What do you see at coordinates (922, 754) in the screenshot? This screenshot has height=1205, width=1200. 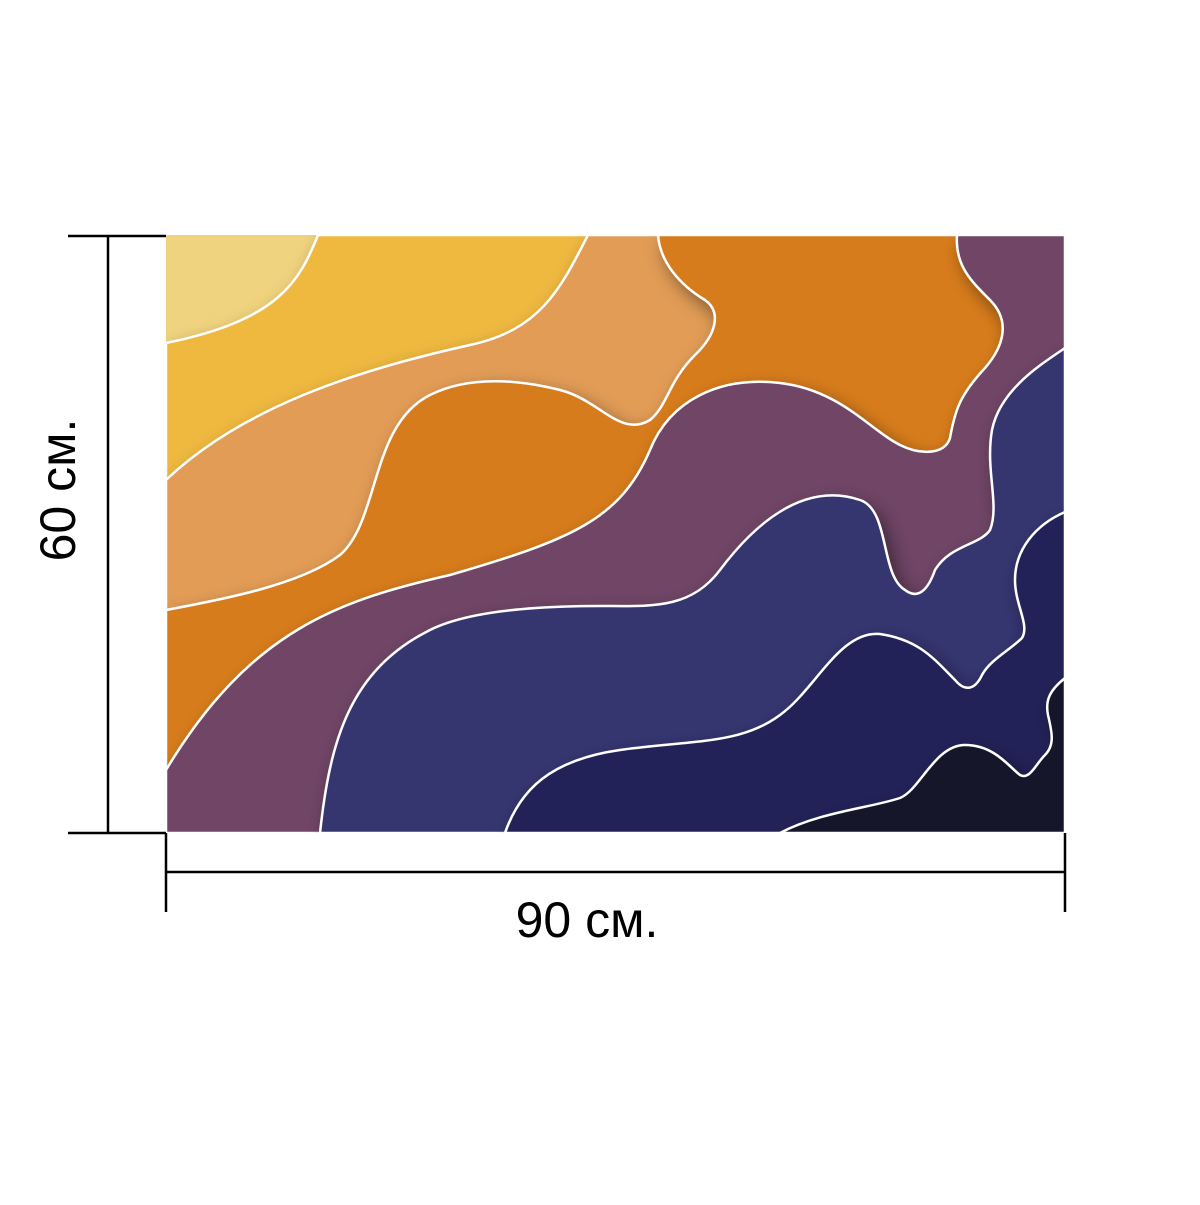 I see `wave-layer-dark` at bounding box center [922, 754].